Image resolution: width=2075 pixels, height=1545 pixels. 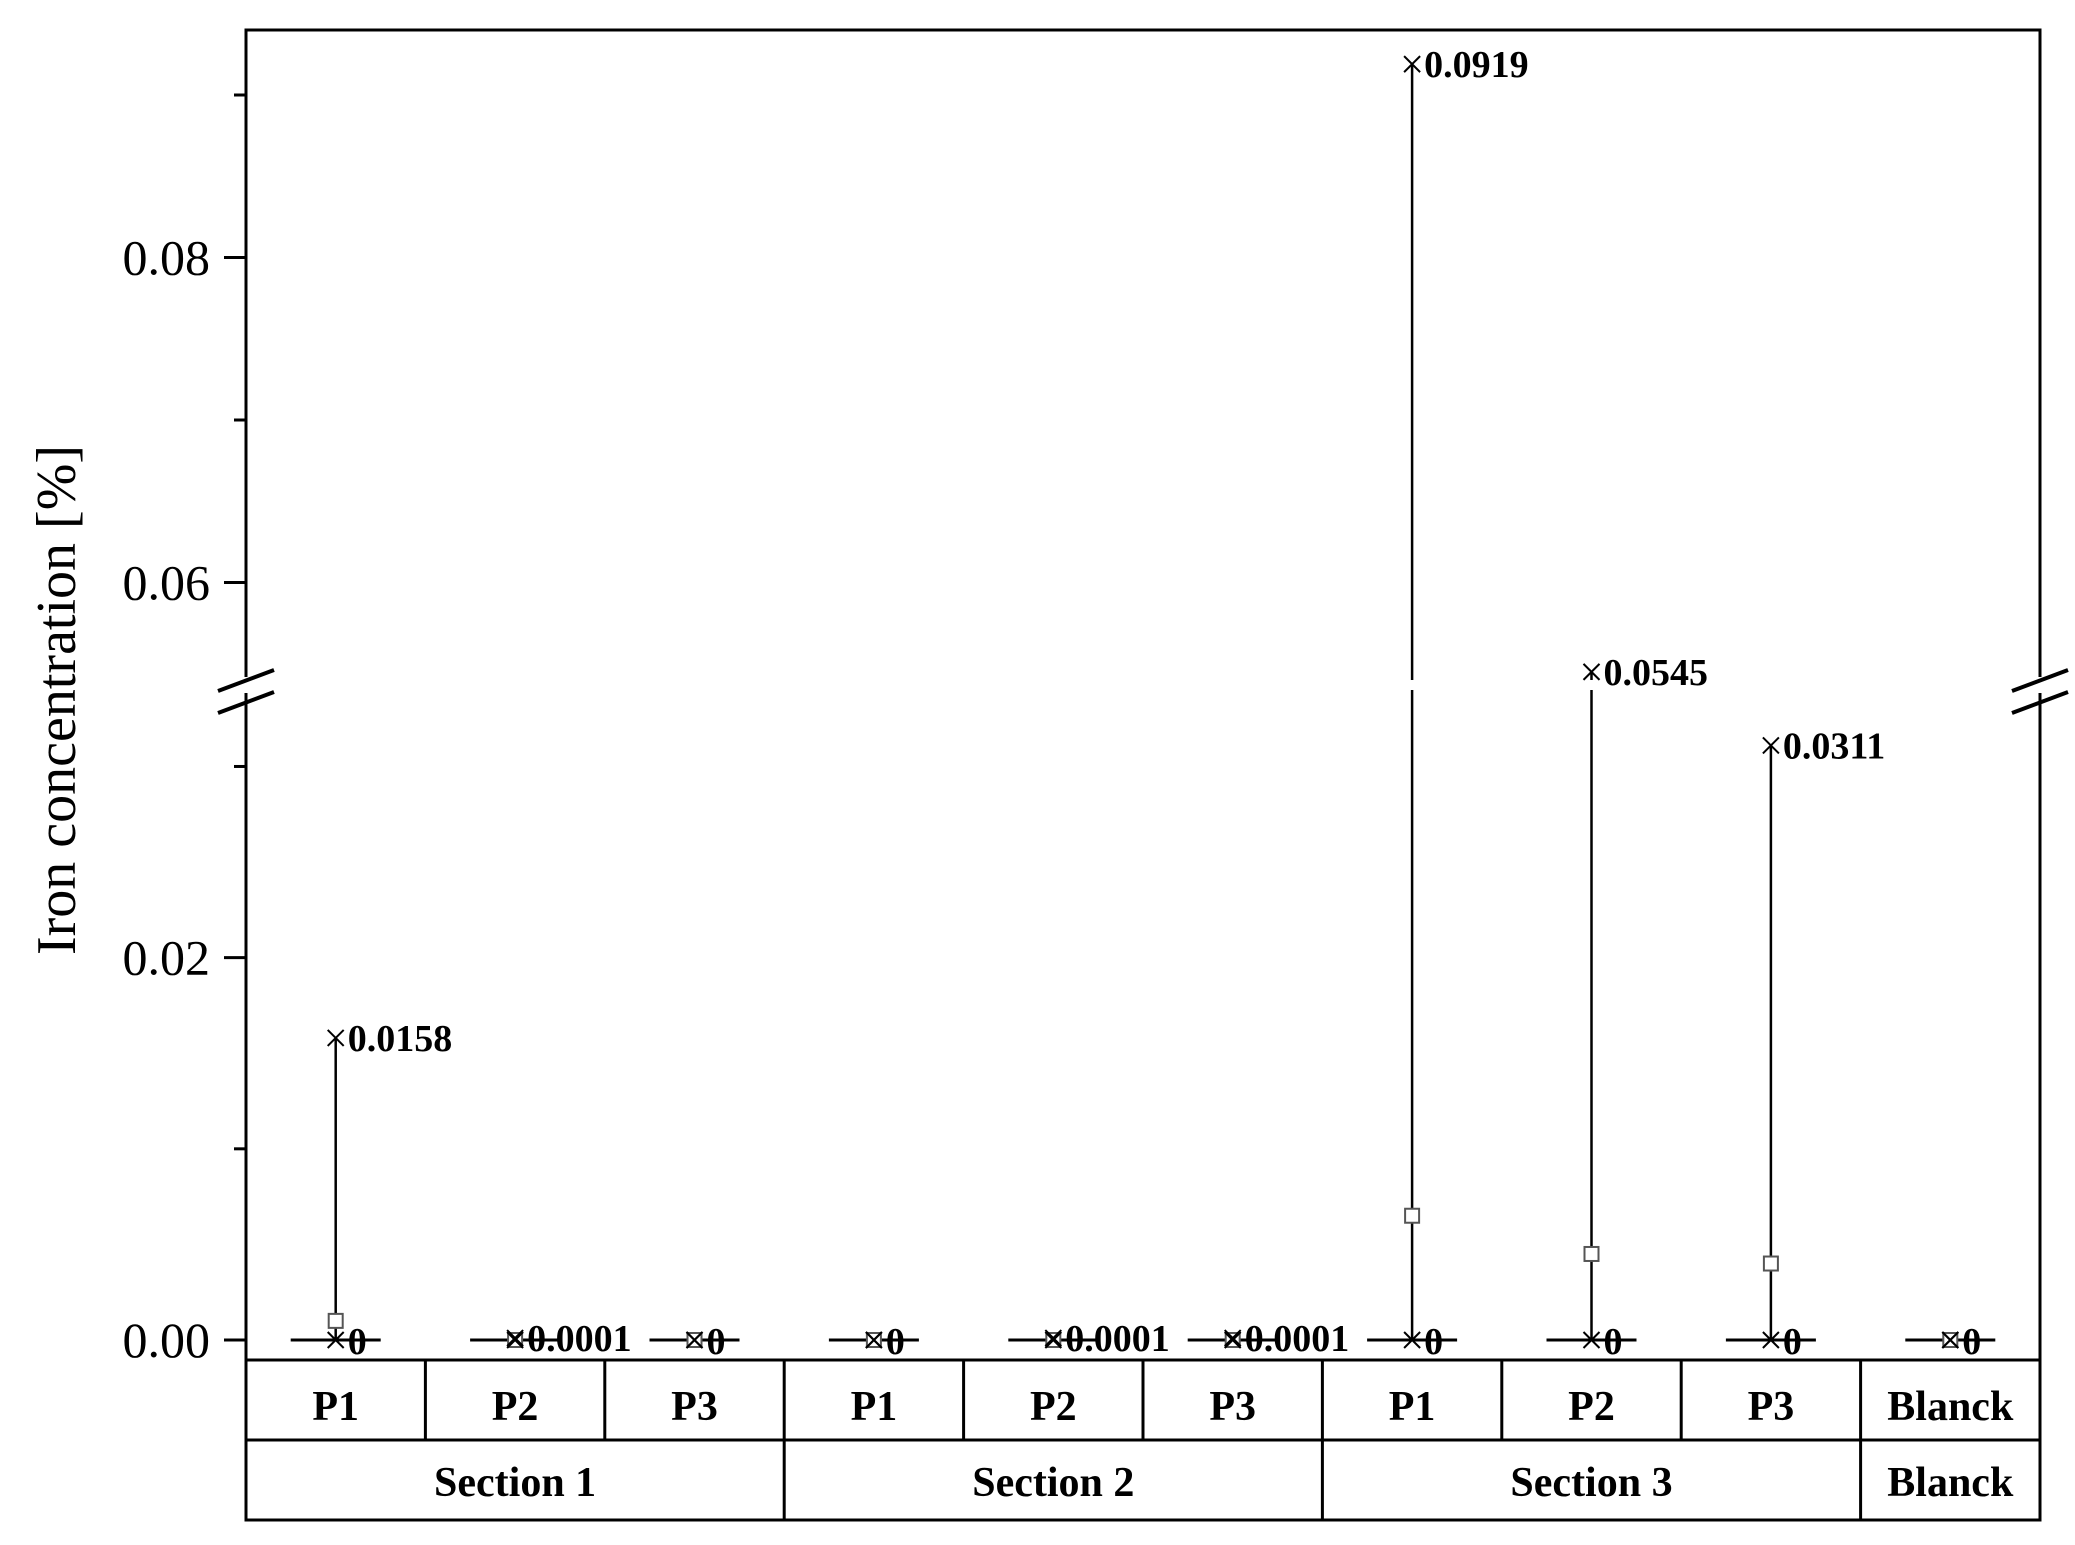 I want to click on data-point-3: 0, so click(x=694, y=1342).